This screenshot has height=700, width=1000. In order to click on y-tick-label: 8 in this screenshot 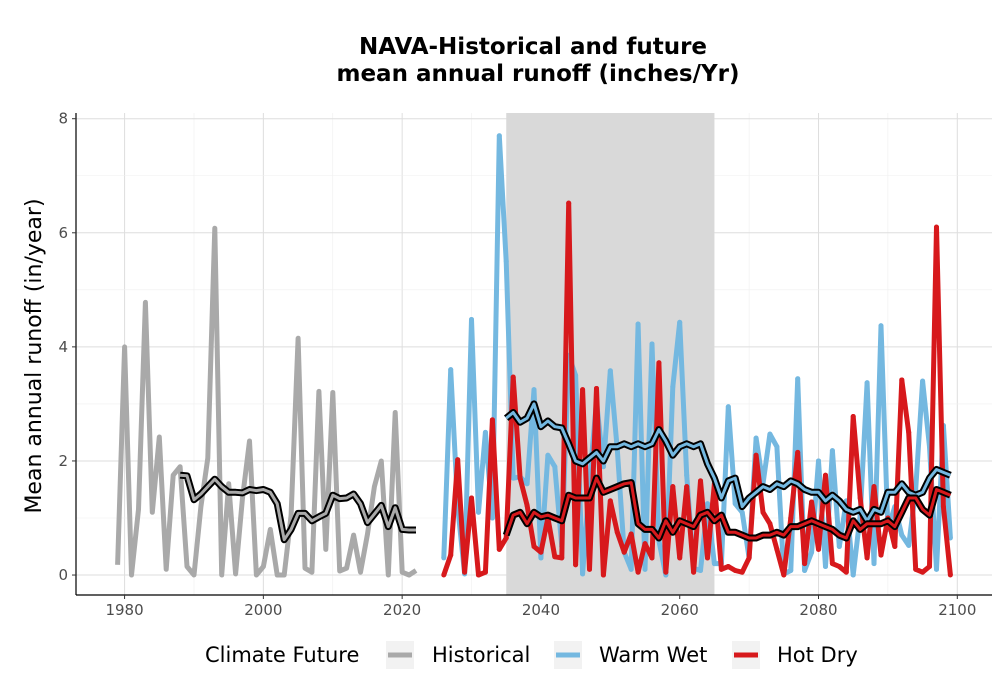, I will do `click(63, 119)`.